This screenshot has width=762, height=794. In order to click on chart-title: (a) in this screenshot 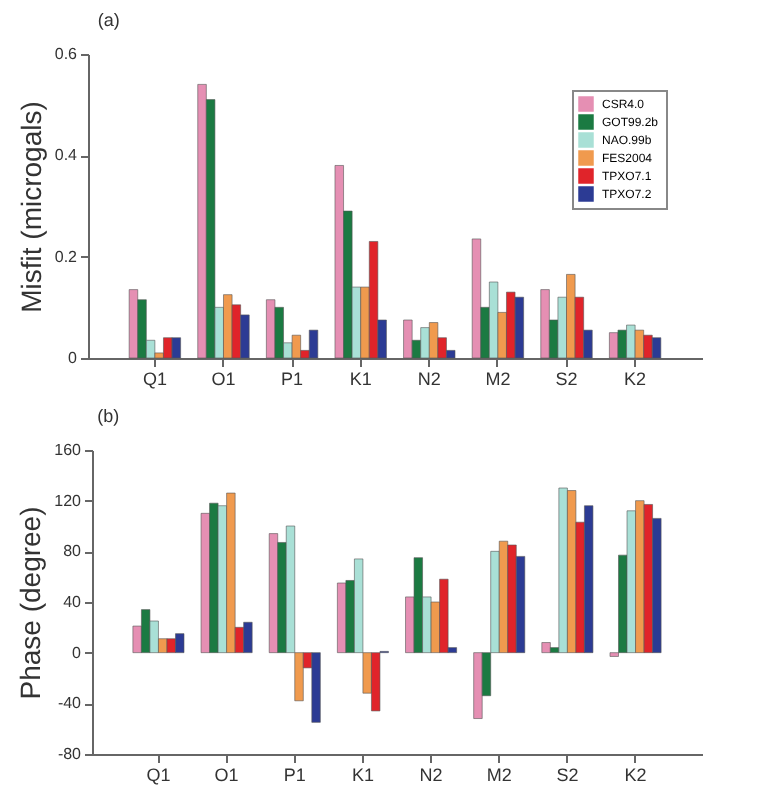, I will do `click(108, 20)`.